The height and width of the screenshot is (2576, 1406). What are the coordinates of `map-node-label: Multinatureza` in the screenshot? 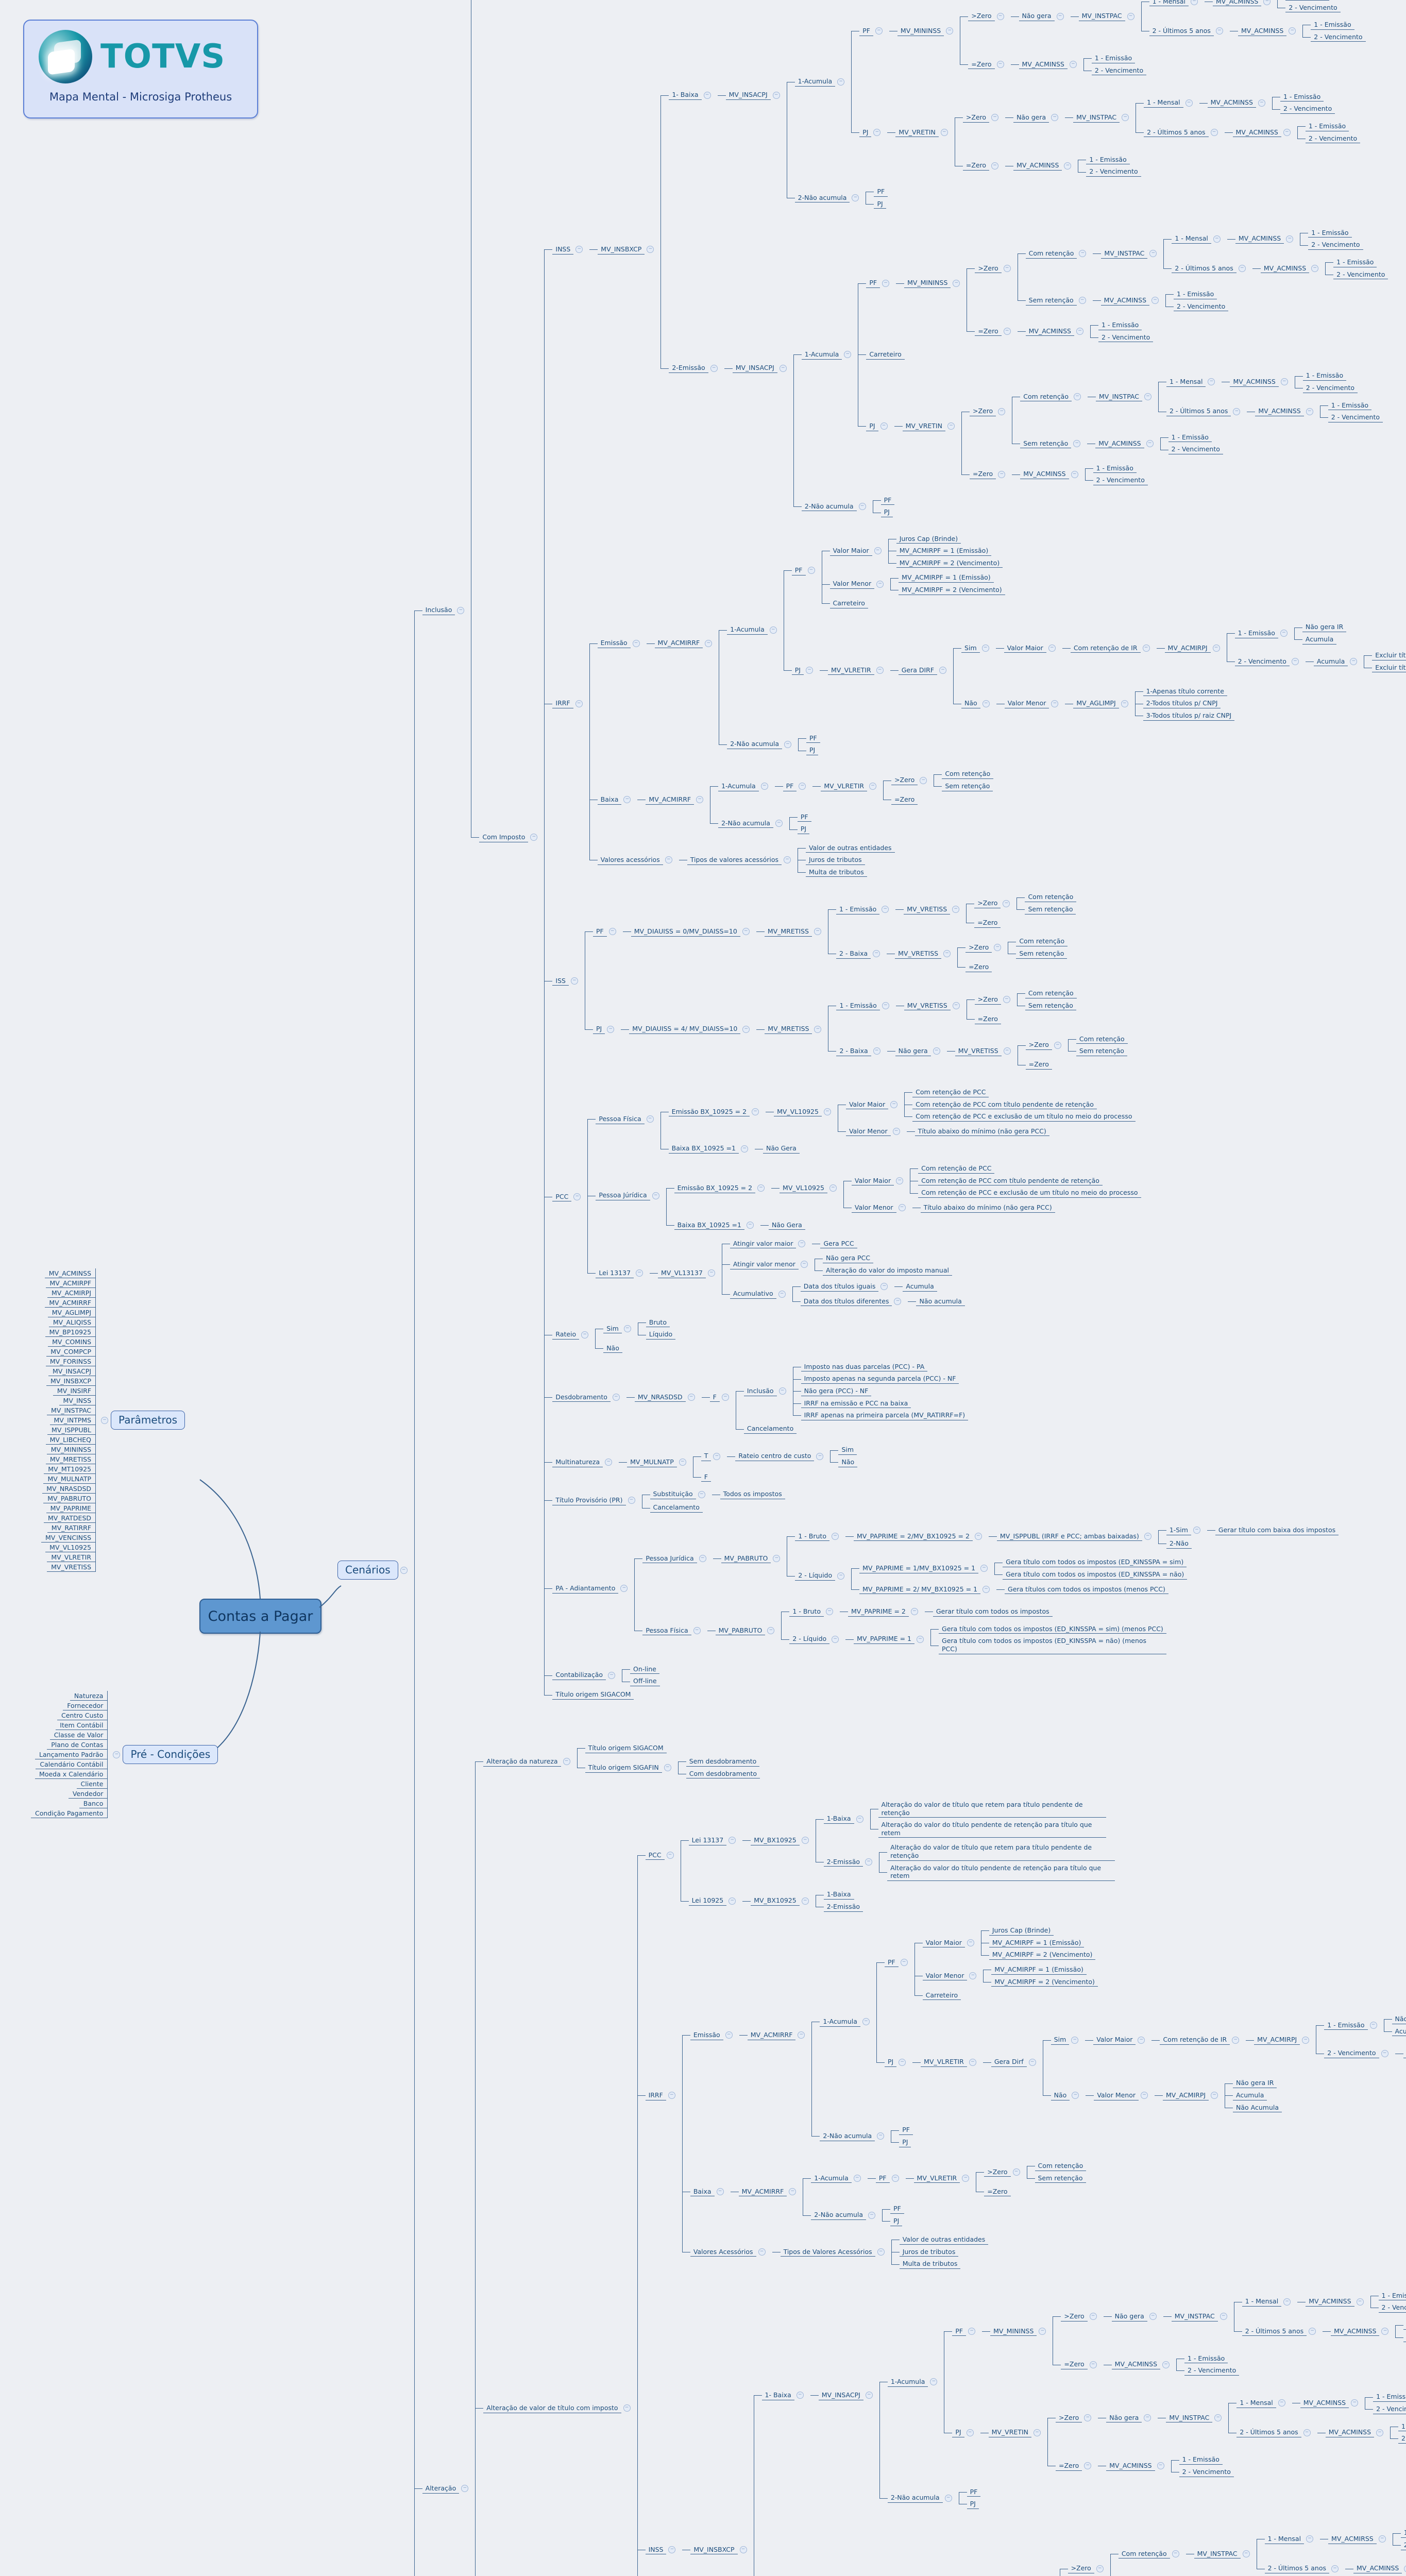 It's located at (577, 1462).